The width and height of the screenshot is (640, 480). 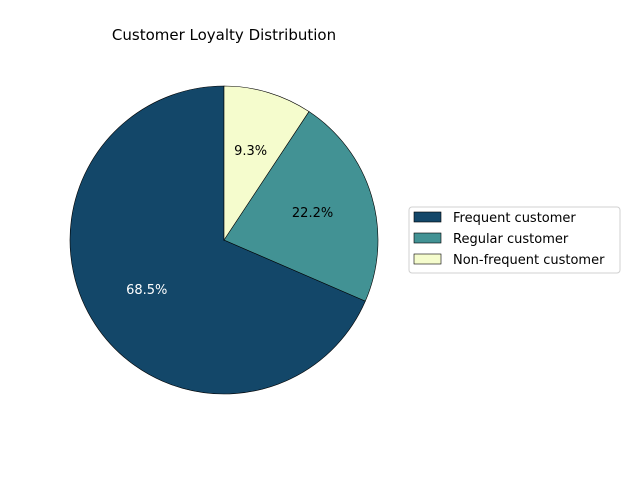 What do you see at coordinates (511, 239) in the screenshot?
I see `legend-label-regular-customer: Regular customer` at bounding box center [511, 239].